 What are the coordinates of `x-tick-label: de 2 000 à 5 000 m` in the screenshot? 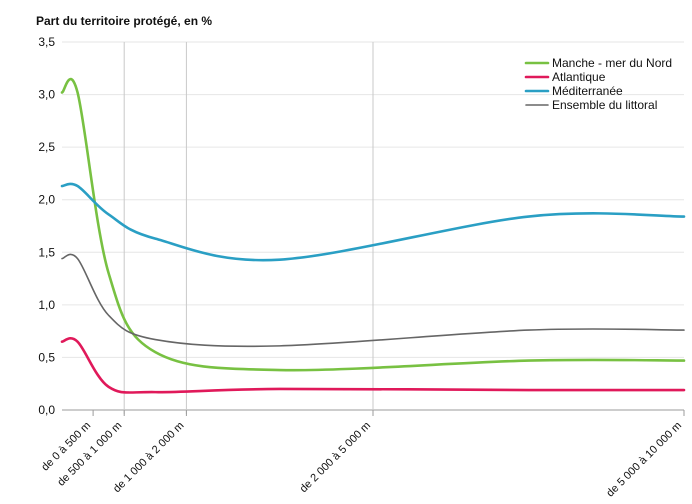 It's located at (336, 458).